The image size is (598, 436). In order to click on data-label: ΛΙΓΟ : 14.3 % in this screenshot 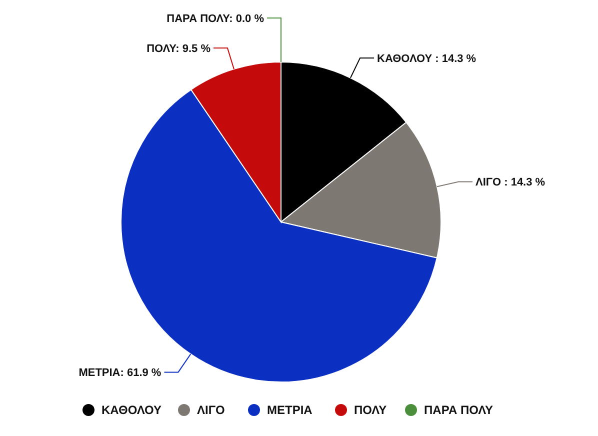, I will do `click(510, 182)`.